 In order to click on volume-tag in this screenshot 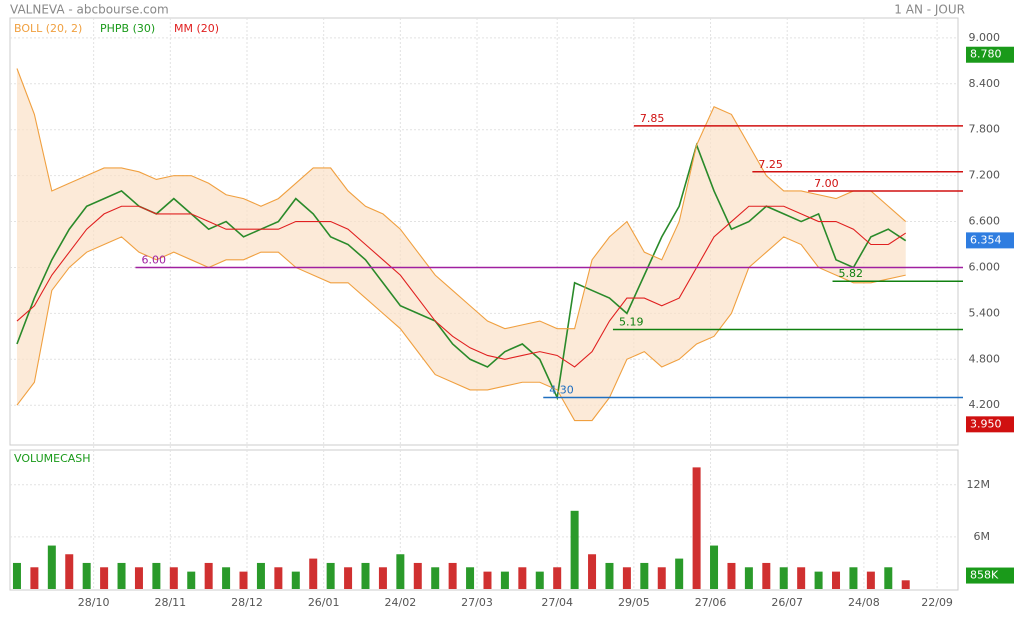, I will do `click(990, 575)`.